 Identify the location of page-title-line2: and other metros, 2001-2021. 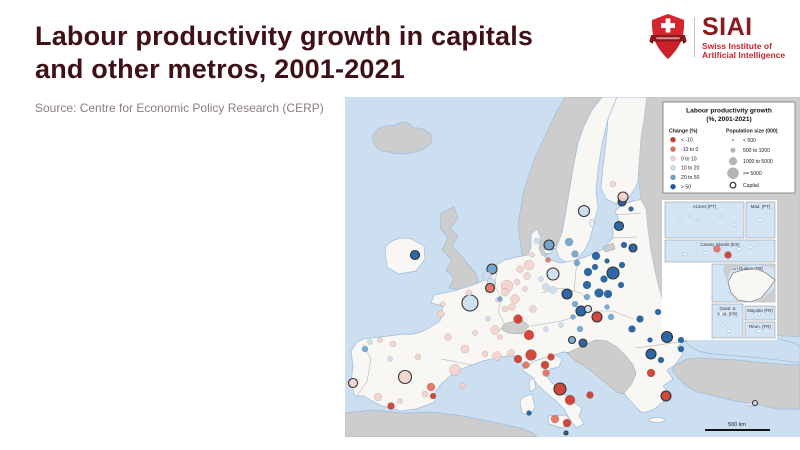
(220, 69).